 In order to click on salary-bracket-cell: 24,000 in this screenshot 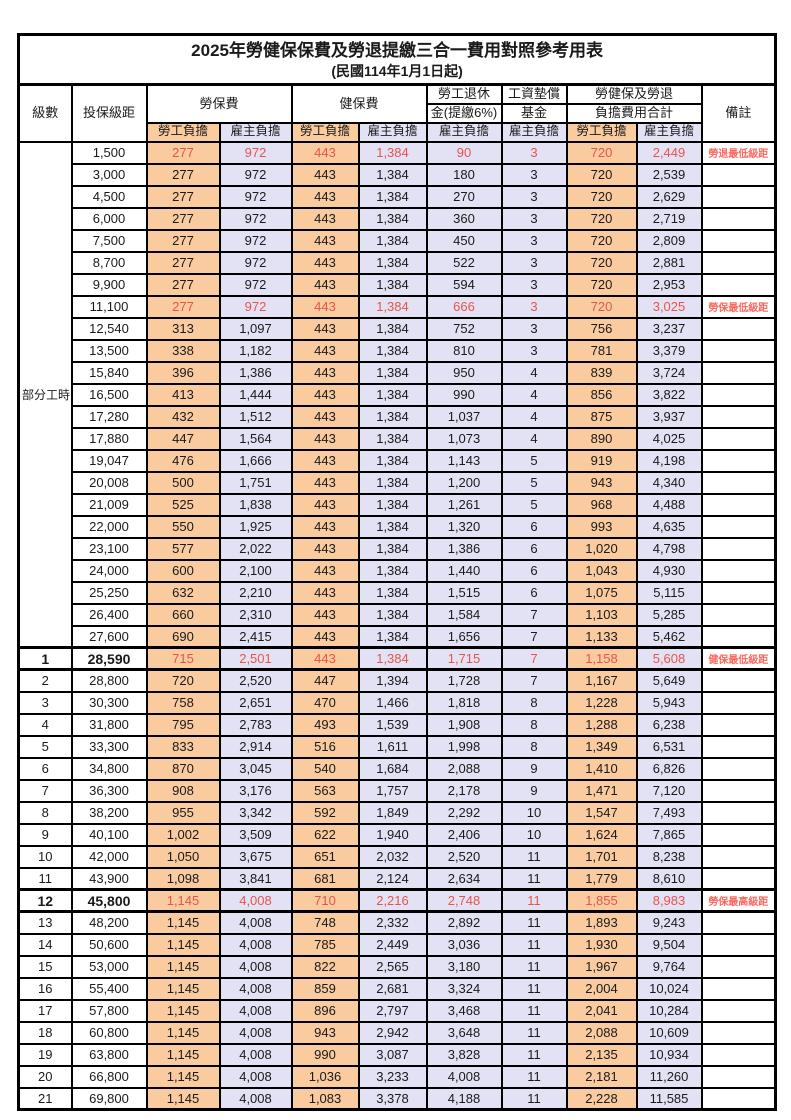, I will do `click(109, 570)`.